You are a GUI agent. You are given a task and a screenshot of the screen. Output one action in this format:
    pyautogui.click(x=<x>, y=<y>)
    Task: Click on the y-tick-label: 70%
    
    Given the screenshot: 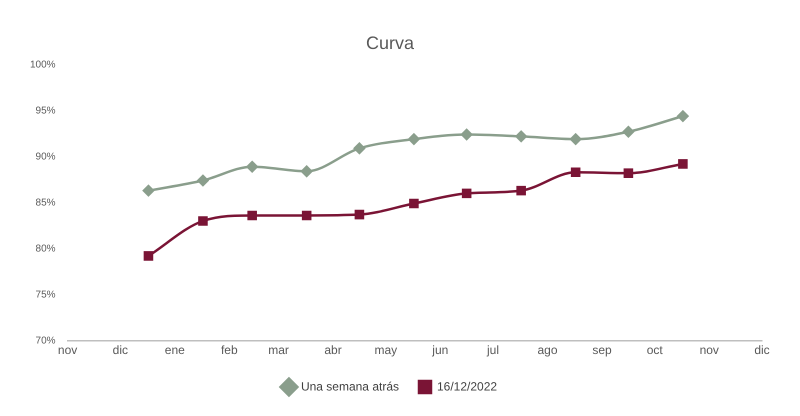 What is the action you would take?
    pyautogui.click(x=46, y=340)
    